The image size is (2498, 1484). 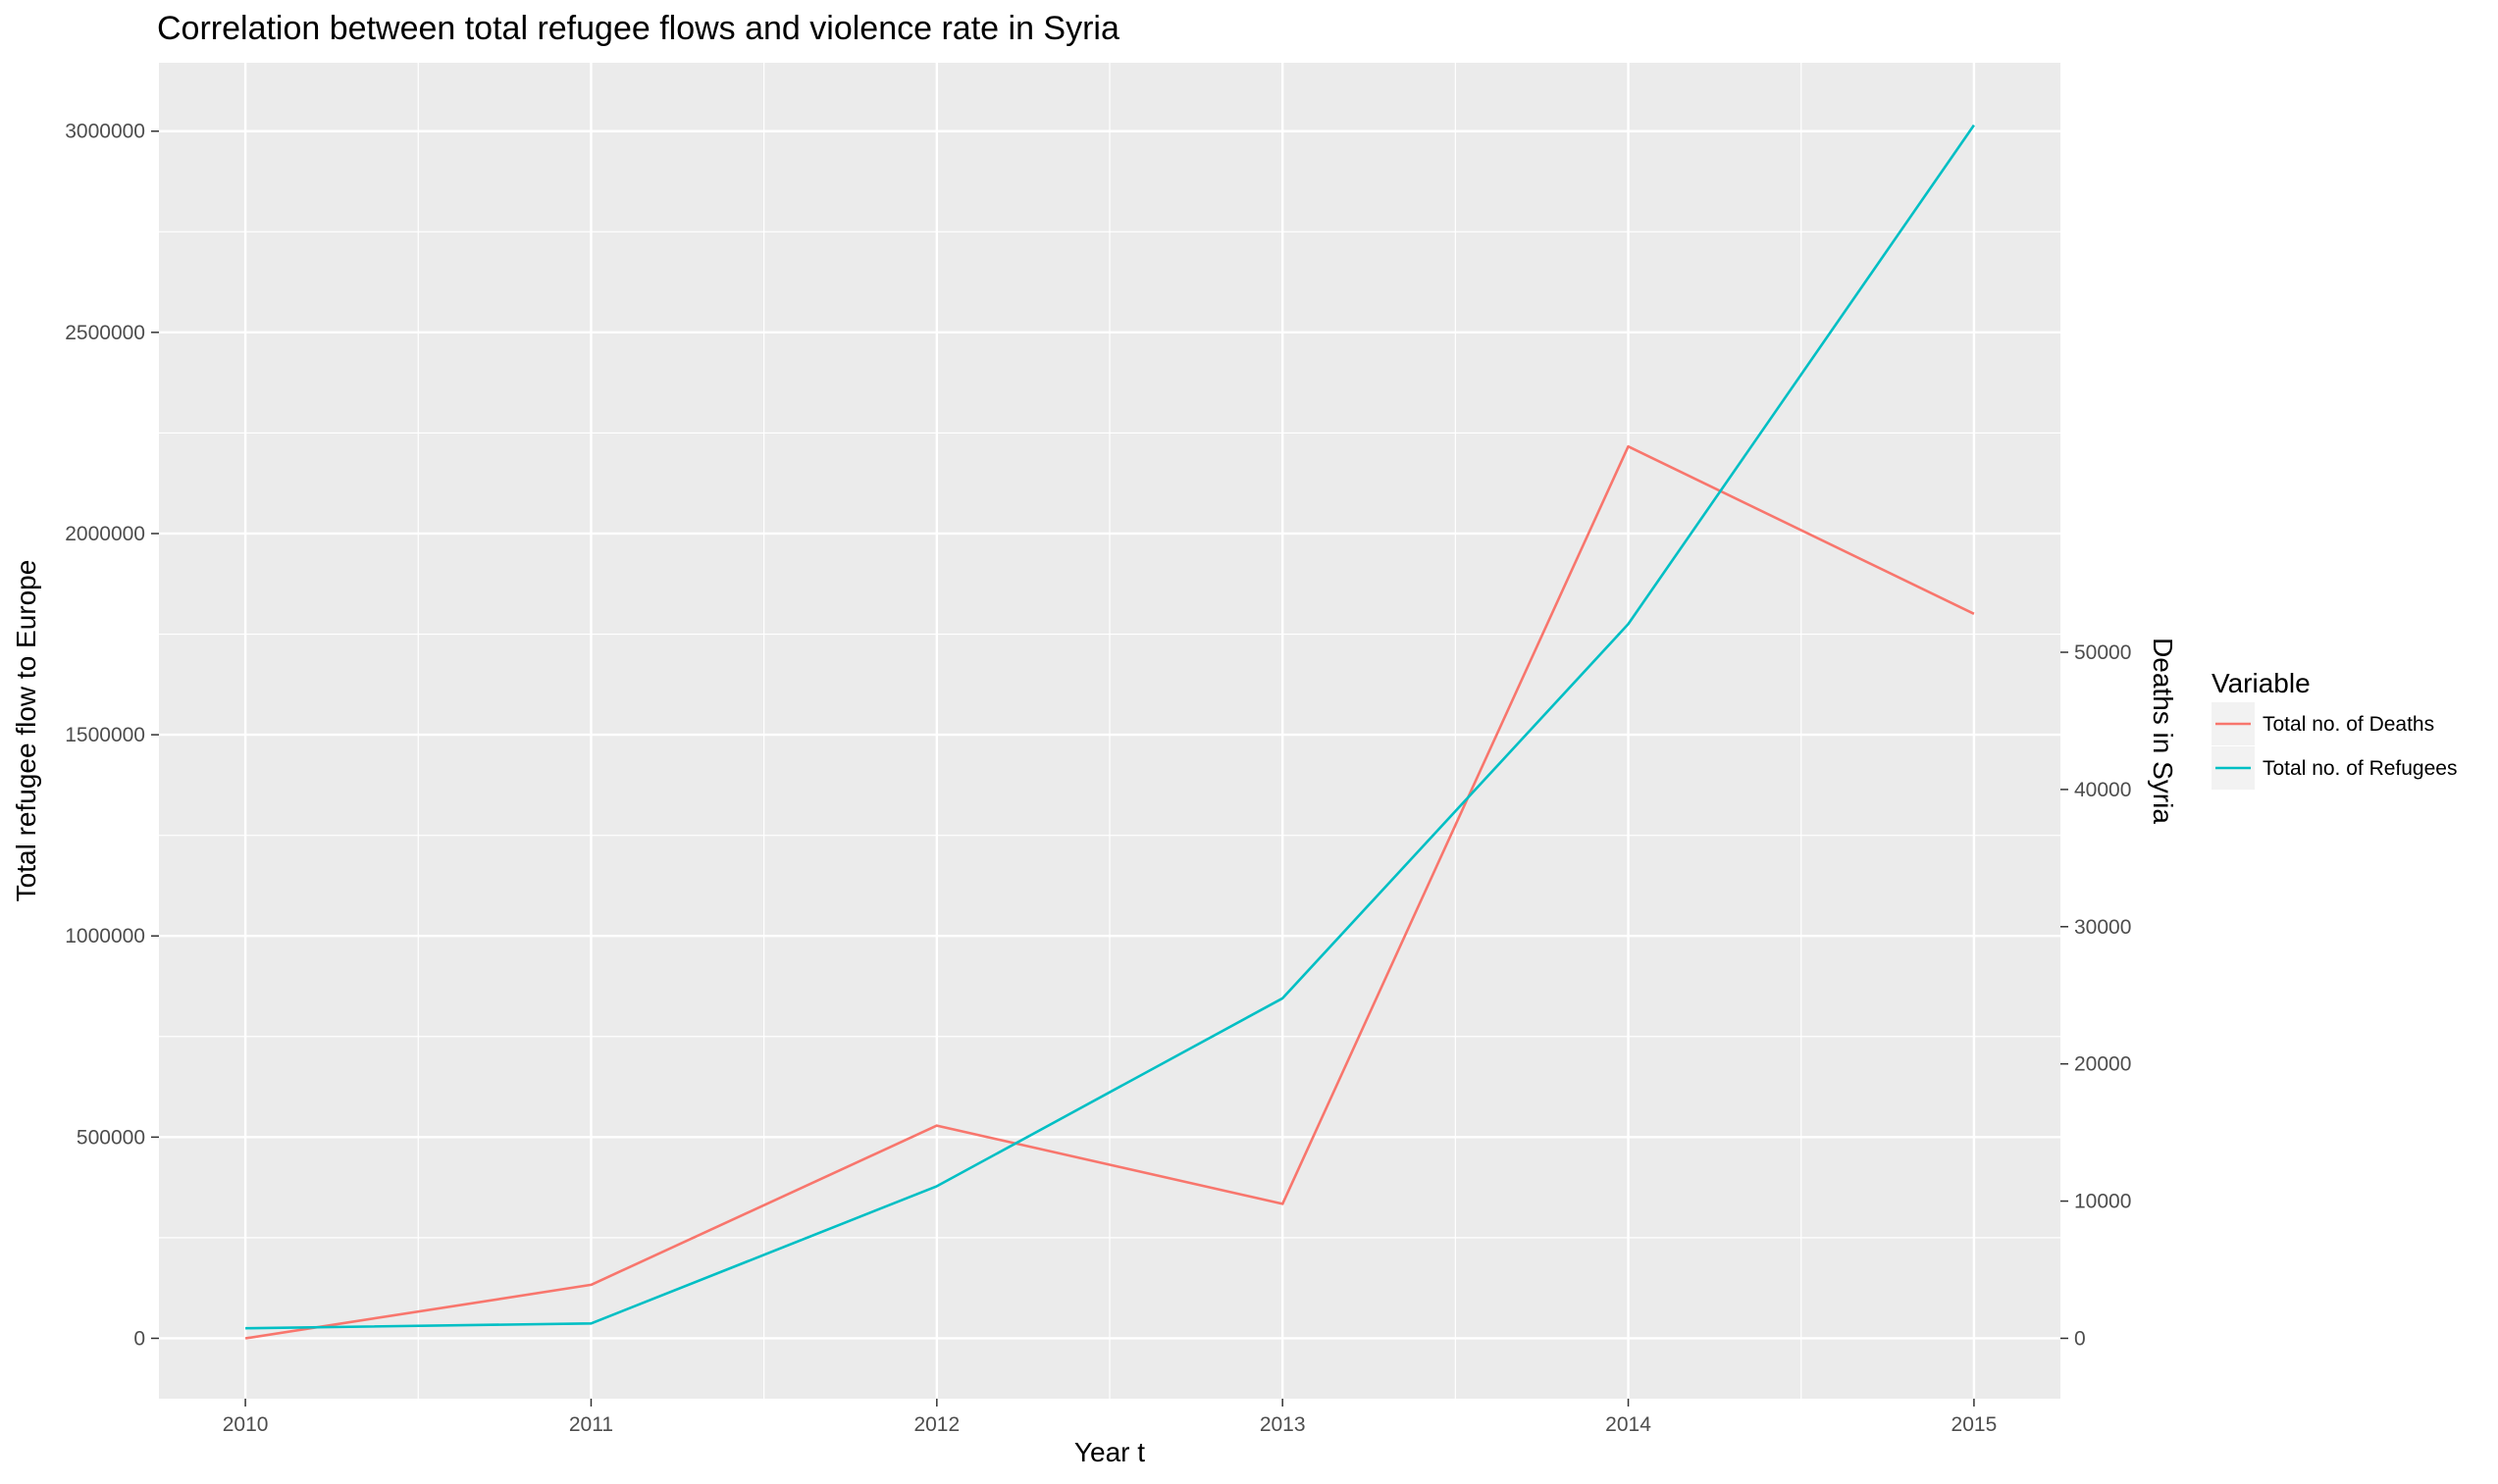 What do you see at coordinates (2102, 1202) in the screenshot?
I see `y2-tick-label: 10000` at bounding box center [2102, 1202].